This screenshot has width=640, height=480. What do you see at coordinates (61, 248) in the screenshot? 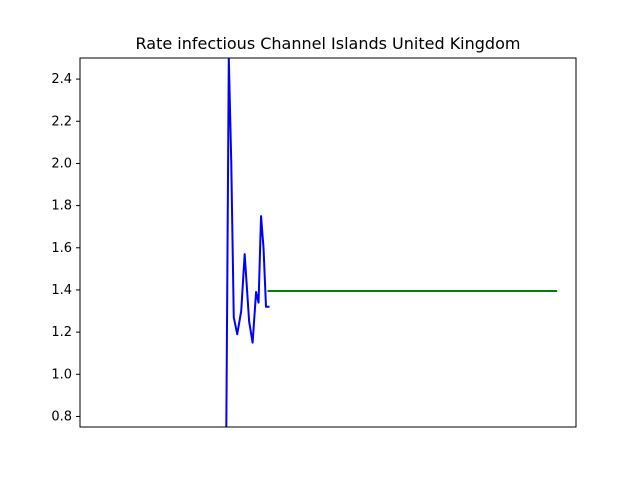
I see `y-tick-label-5: 1.6` at bounding box center [61, 248].